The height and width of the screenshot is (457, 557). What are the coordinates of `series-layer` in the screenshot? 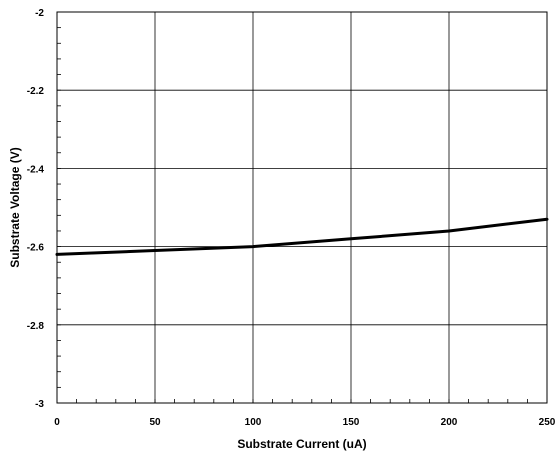 It's located at (302, 236).